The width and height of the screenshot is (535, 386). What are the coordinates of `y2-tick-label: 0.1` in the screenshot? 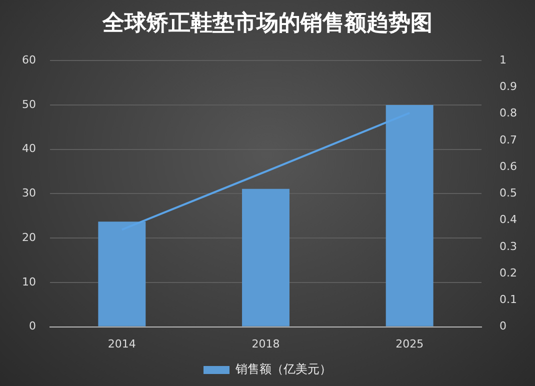 It's located at (509, 299).